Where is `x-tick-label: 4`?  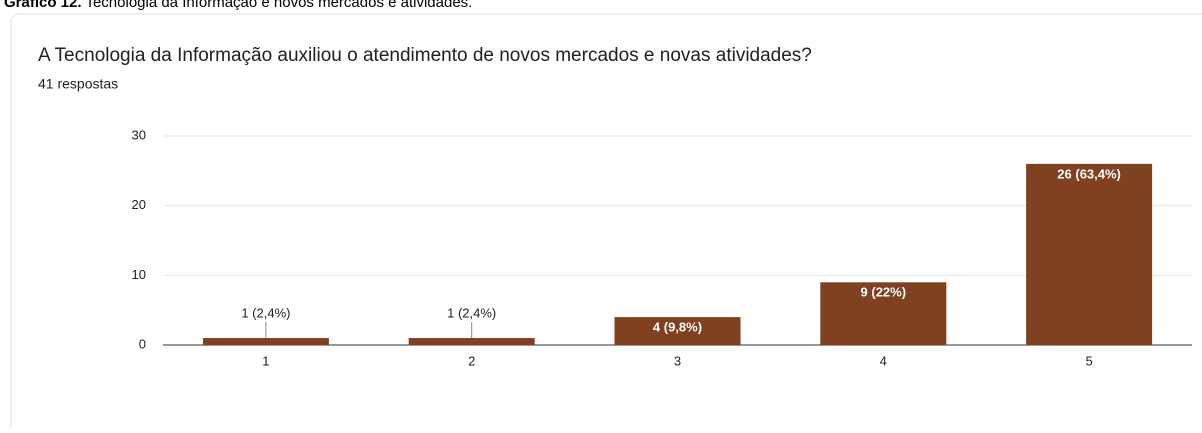 x-tick-label: 4 is located at coordinates (883, 360).